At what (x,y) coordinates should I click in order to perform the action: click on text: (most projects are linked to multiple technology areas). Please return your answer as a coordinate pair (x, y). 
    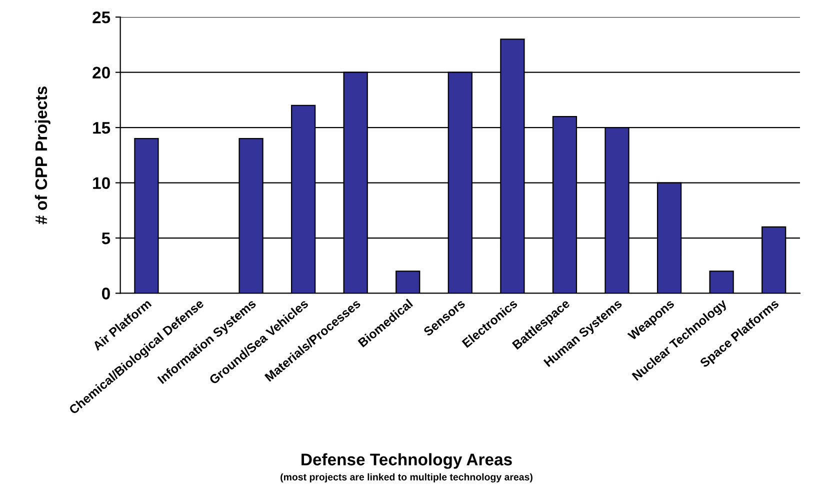
    Looking at the image, I should click on (406, 477).